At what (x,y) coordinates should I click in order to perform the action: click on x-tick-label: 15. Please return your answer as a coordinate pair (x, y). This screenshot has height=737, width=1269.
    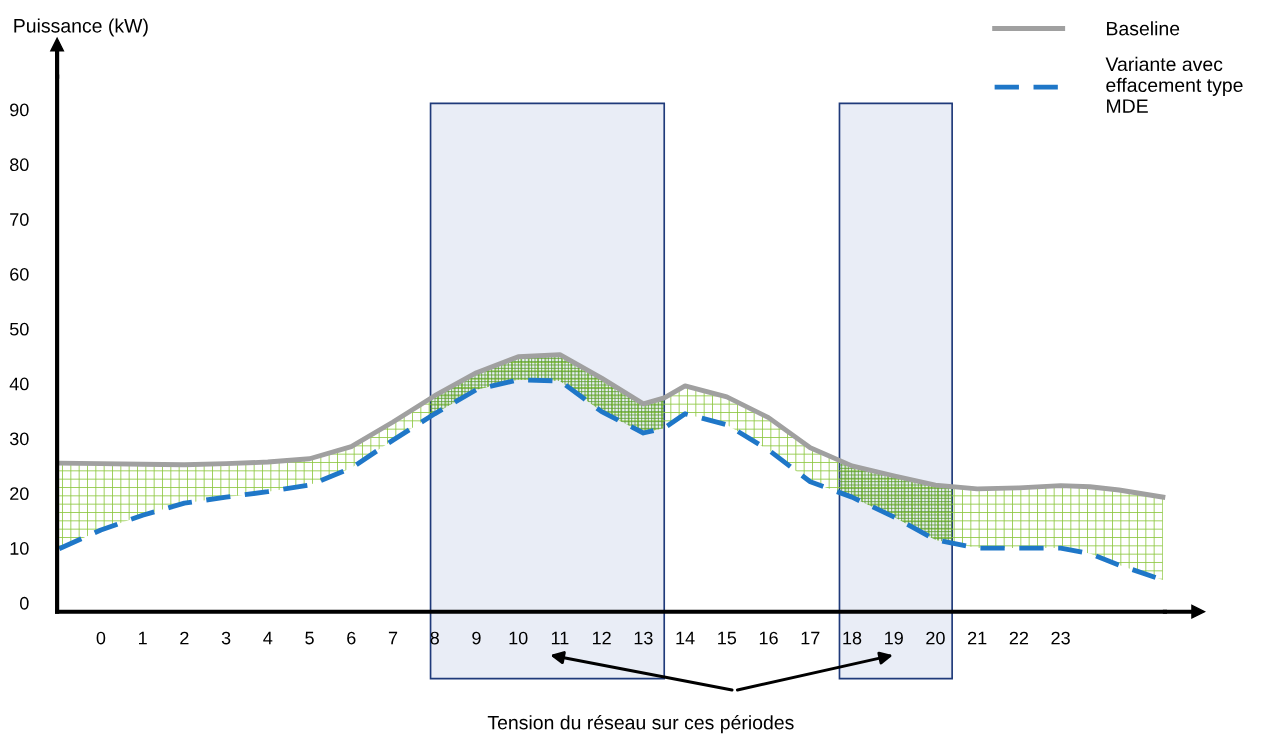
    Looking at the image, I should click on (727, 638).